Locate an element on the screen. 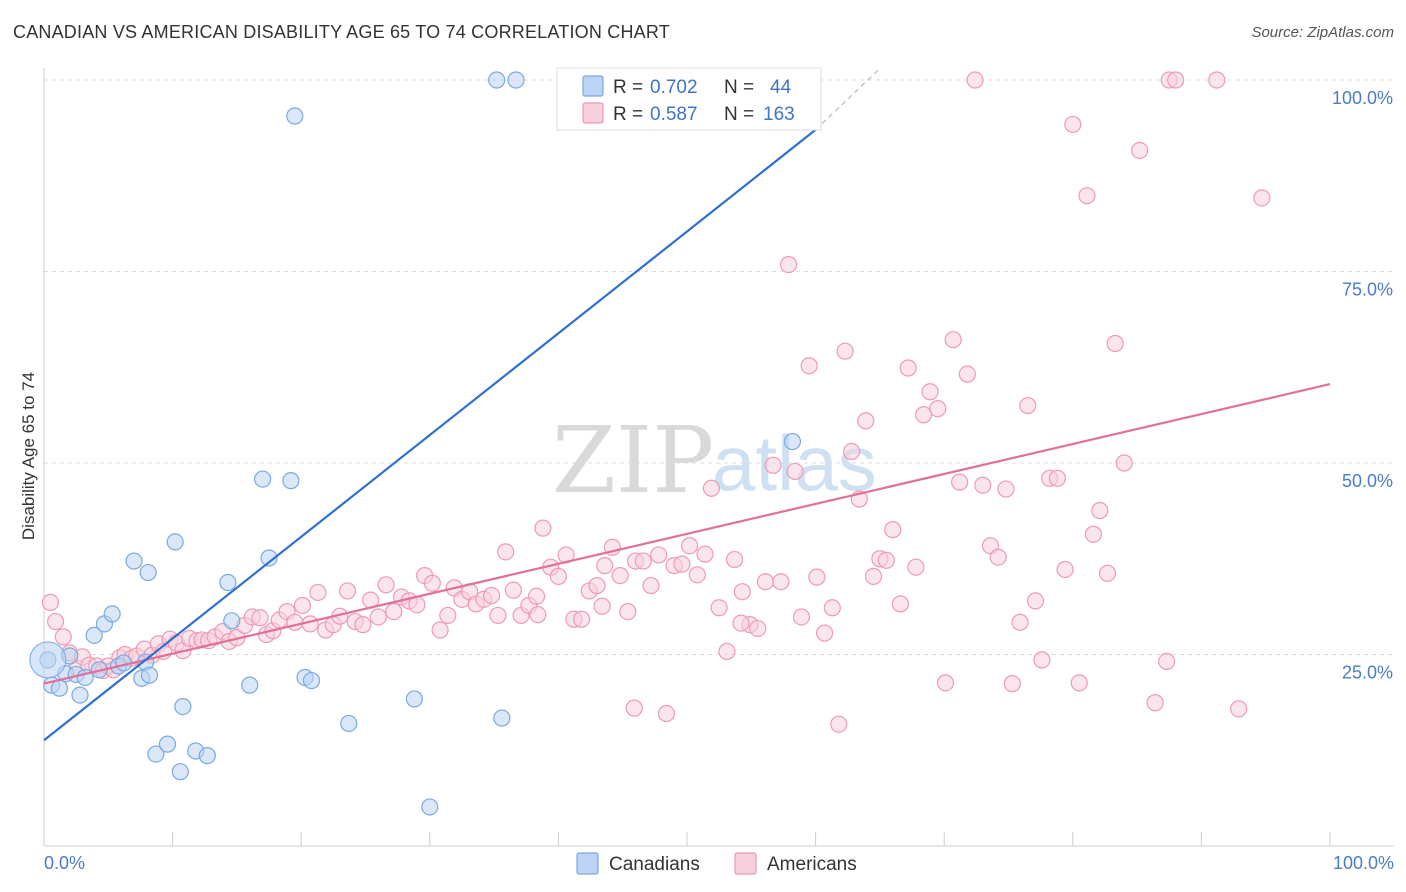  bottom-legend-label-americans: Americans is located at coordinates (812, 864).